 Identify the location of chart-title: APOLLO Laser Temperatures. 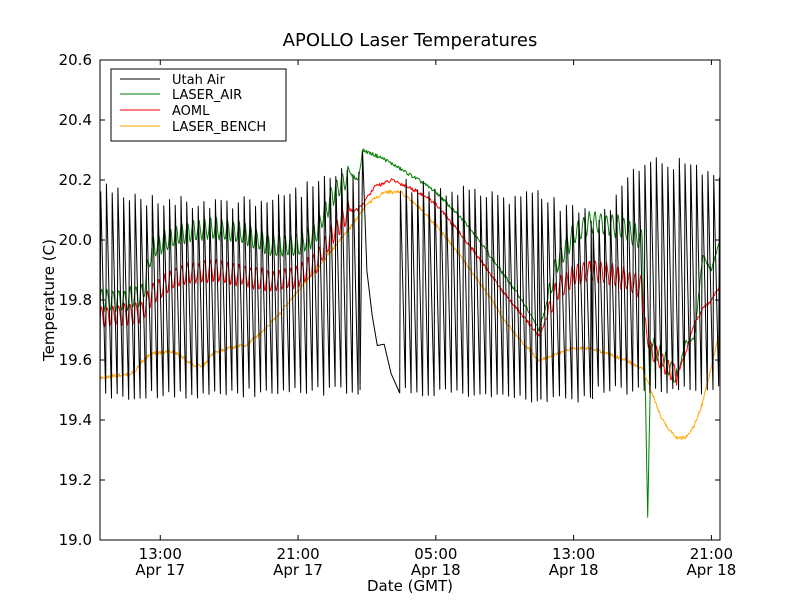
(410, 40).